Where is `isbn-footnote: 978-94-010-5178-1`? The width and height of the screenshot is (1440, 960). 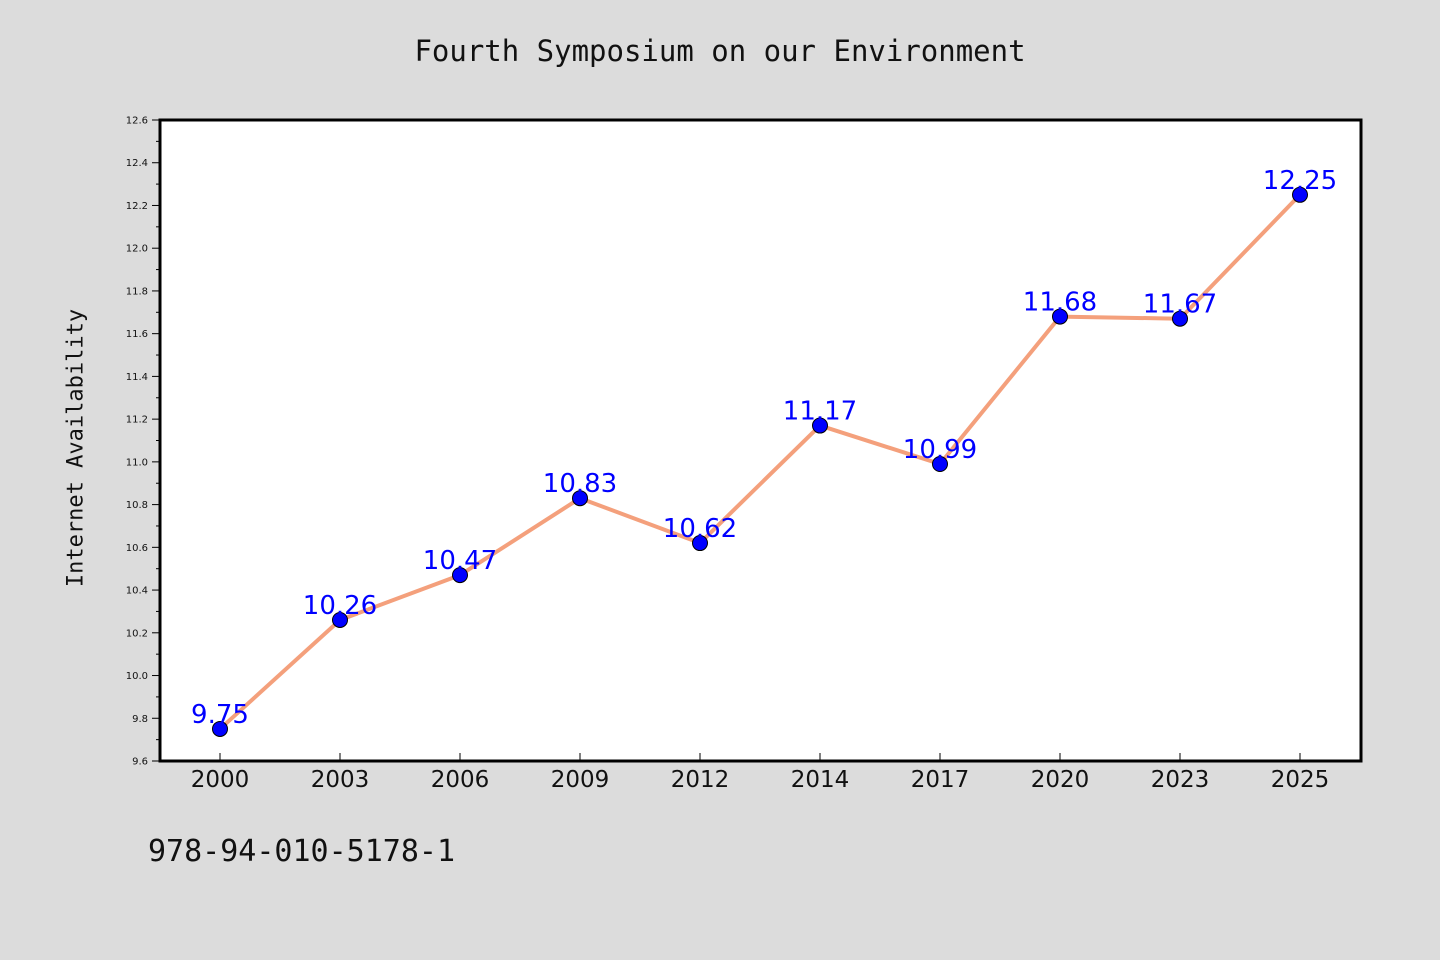
isbn-footnote: 978-94-010-5178-1 is located at coordinates (302, 851).